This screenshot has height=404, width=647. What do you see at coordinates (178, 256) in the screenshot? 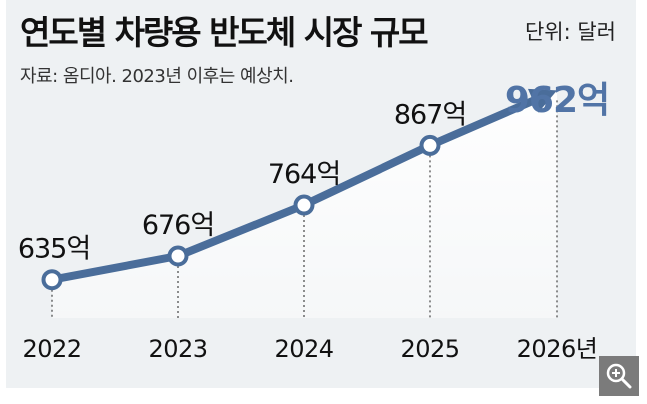
I see `data-point-2023` at bounding box center [178, 256].